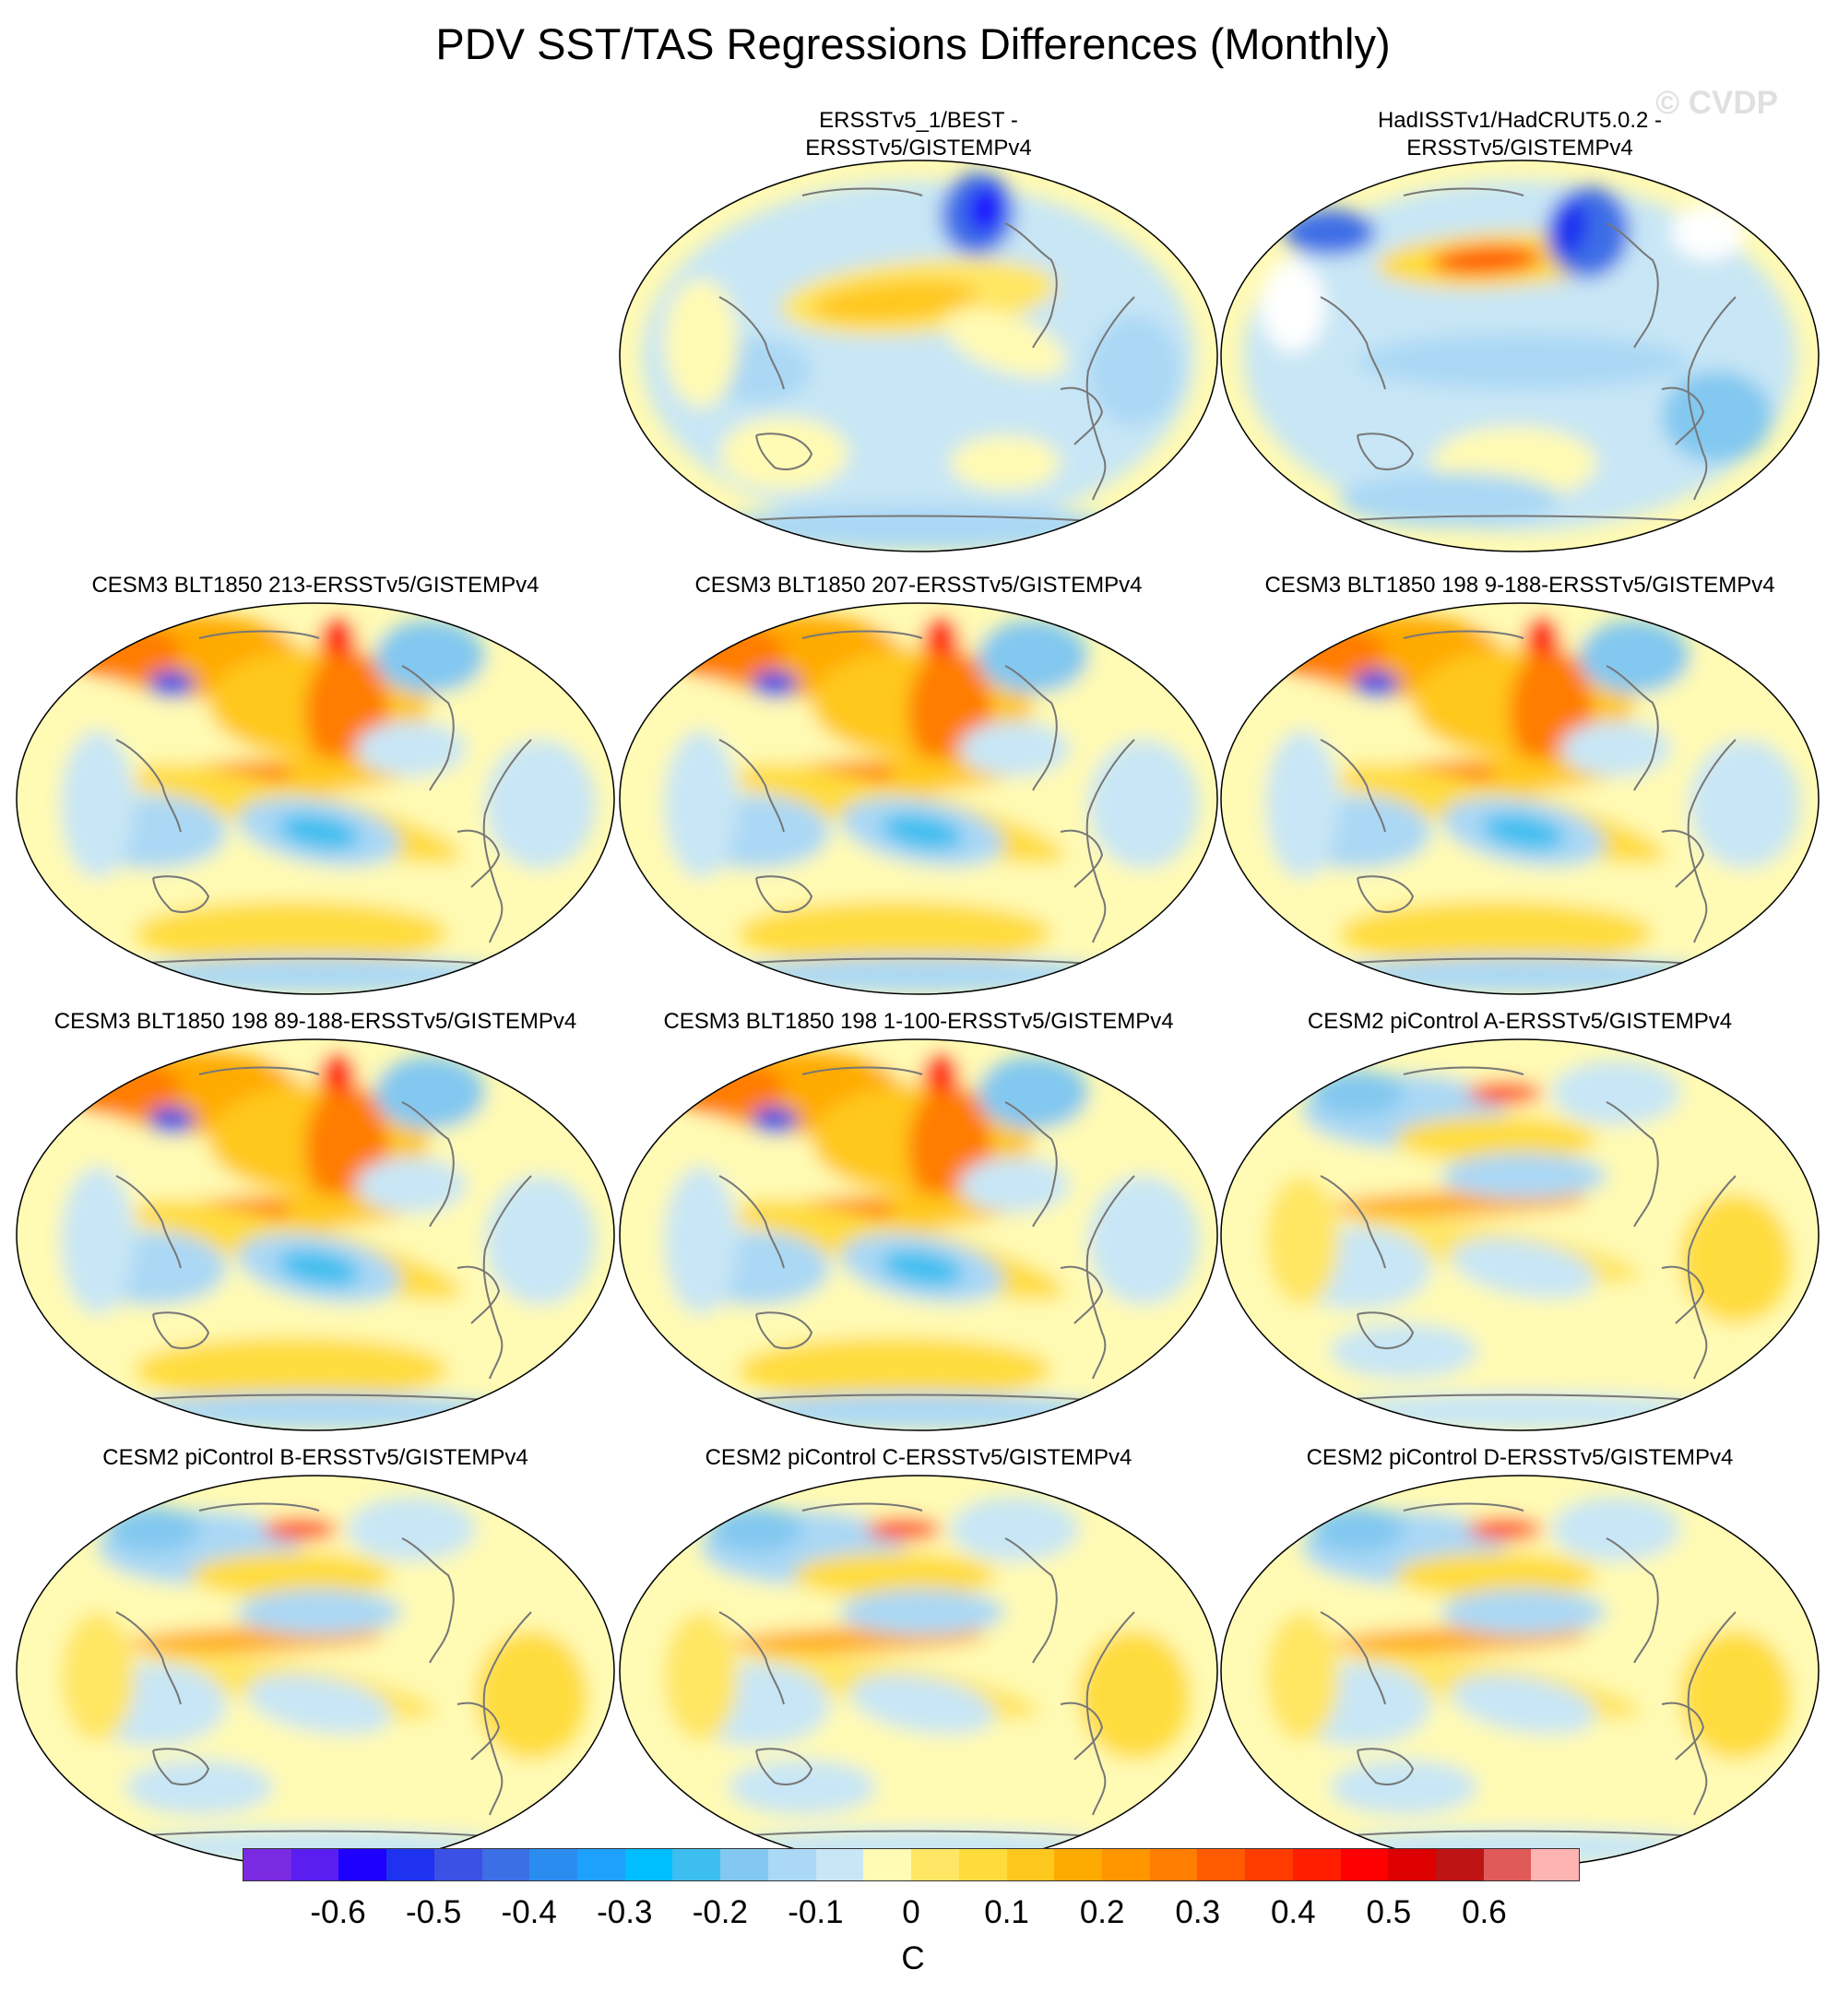 This screenshot has height=2016, width=1826. What do you see at coordinates (1006, 1912) in the screenshot?
I see `colorbar-tick-label: 0.1` at bounding box center [1006, 1912].